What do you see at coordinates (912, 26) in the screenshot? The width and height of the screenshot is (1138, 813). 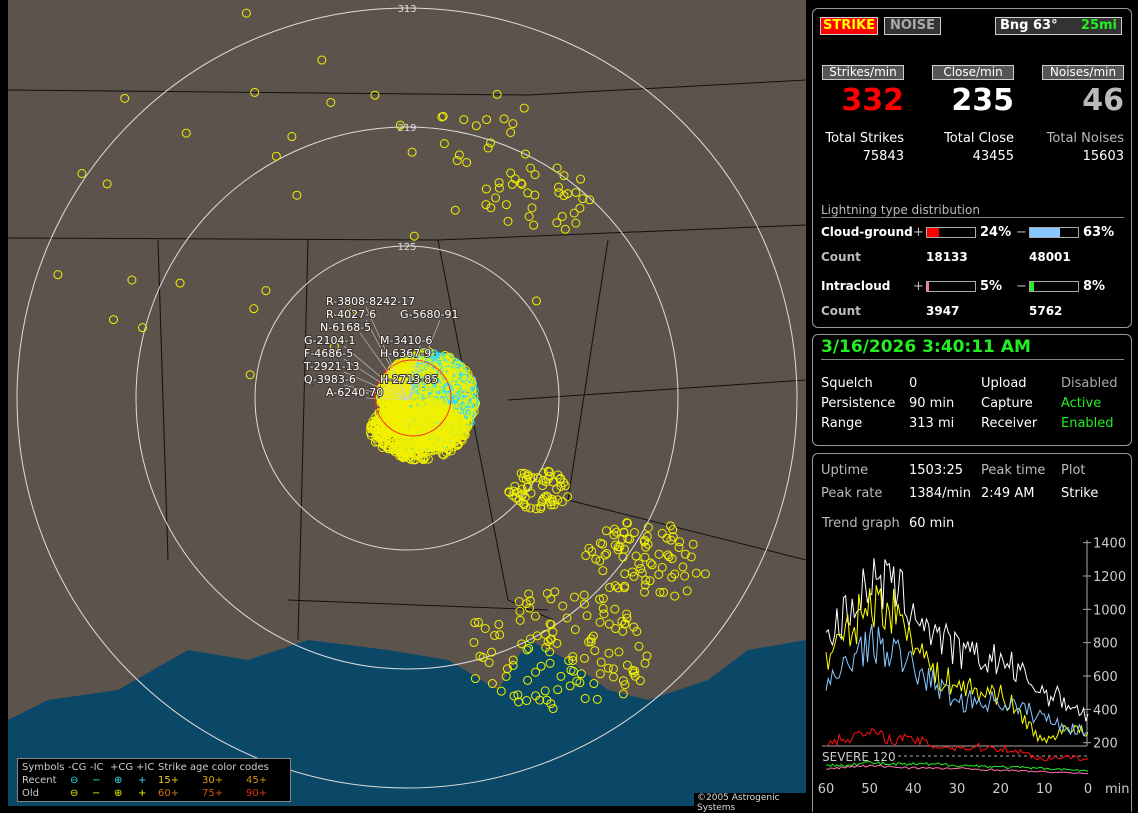 I see `noise-button: NOISE` at bounding box center [912, 26].